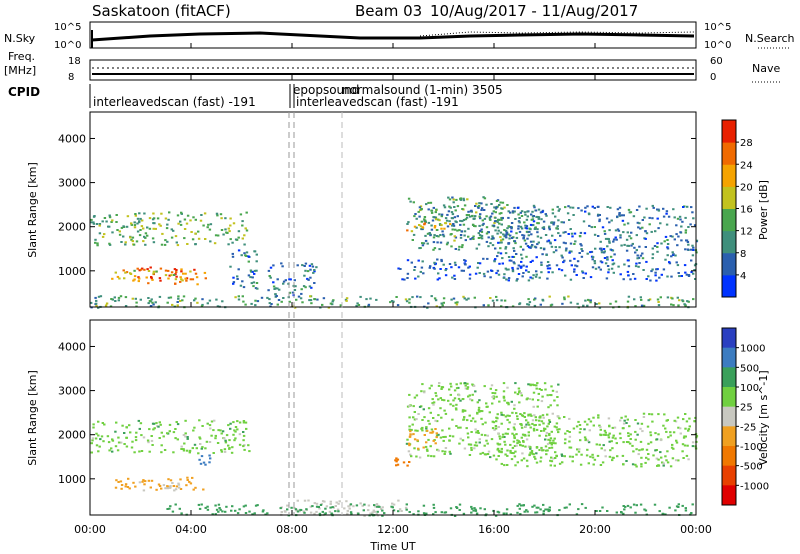  What do you see at coordinates (72, 227) in the screenshot?
I see `y-tick-label: 2000` at bounding box center [72, 227].